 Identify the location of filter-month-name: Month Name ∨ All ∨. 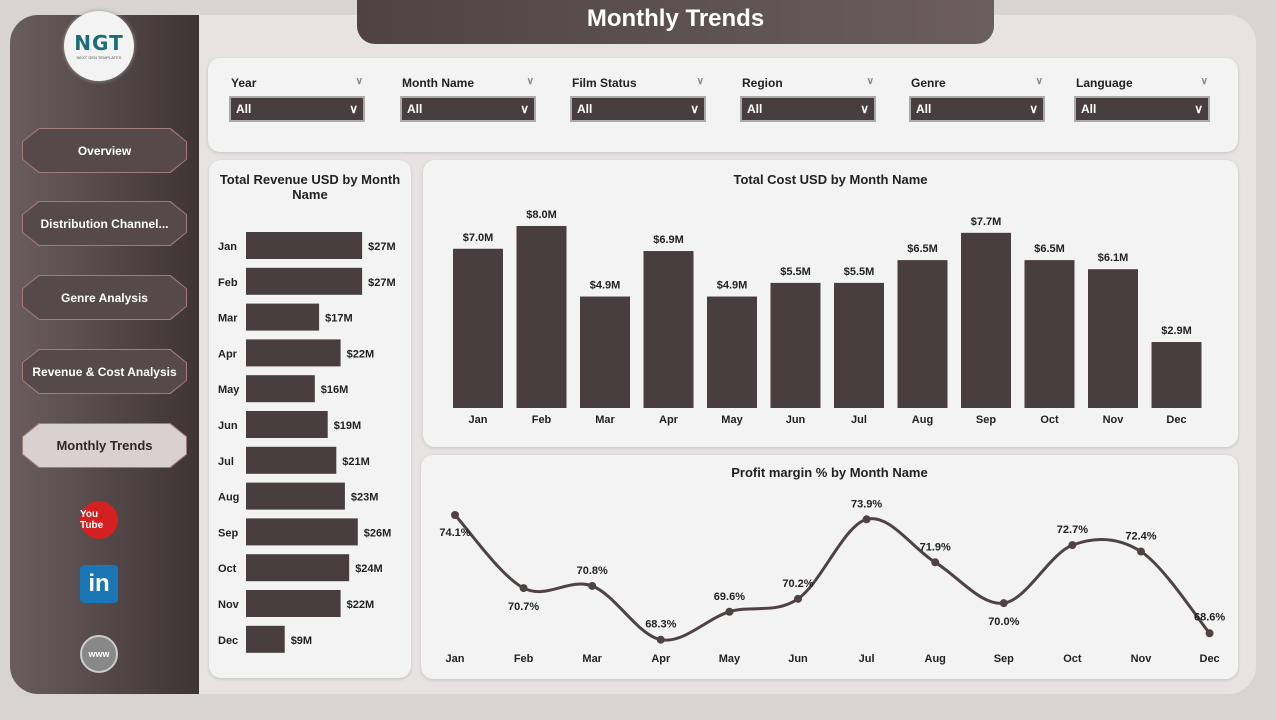
(468, 99).